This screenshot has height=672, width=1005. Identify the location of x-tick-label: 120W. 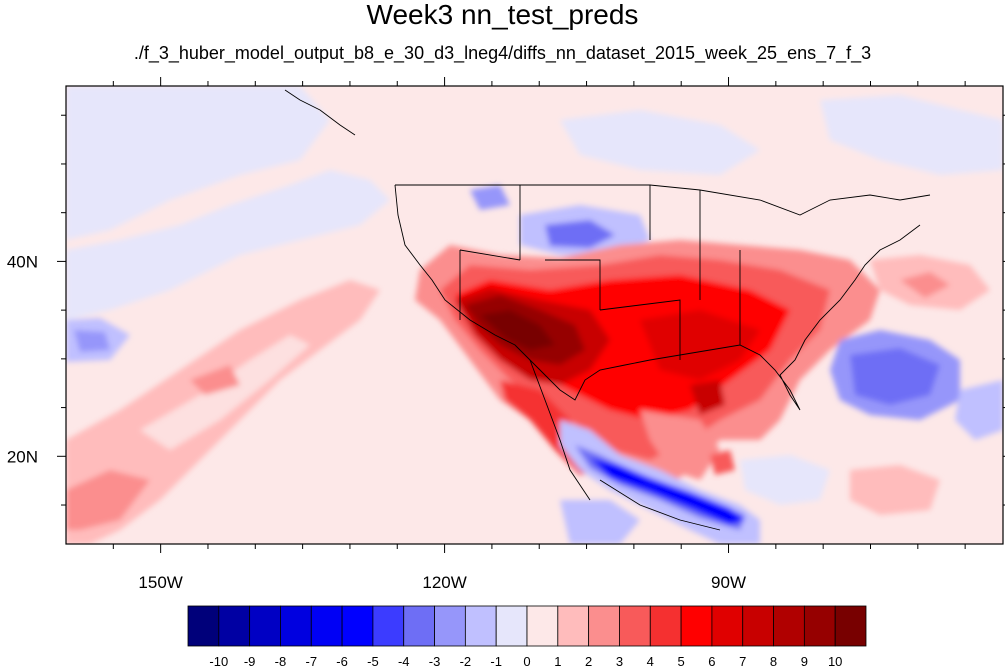
(444, 582).